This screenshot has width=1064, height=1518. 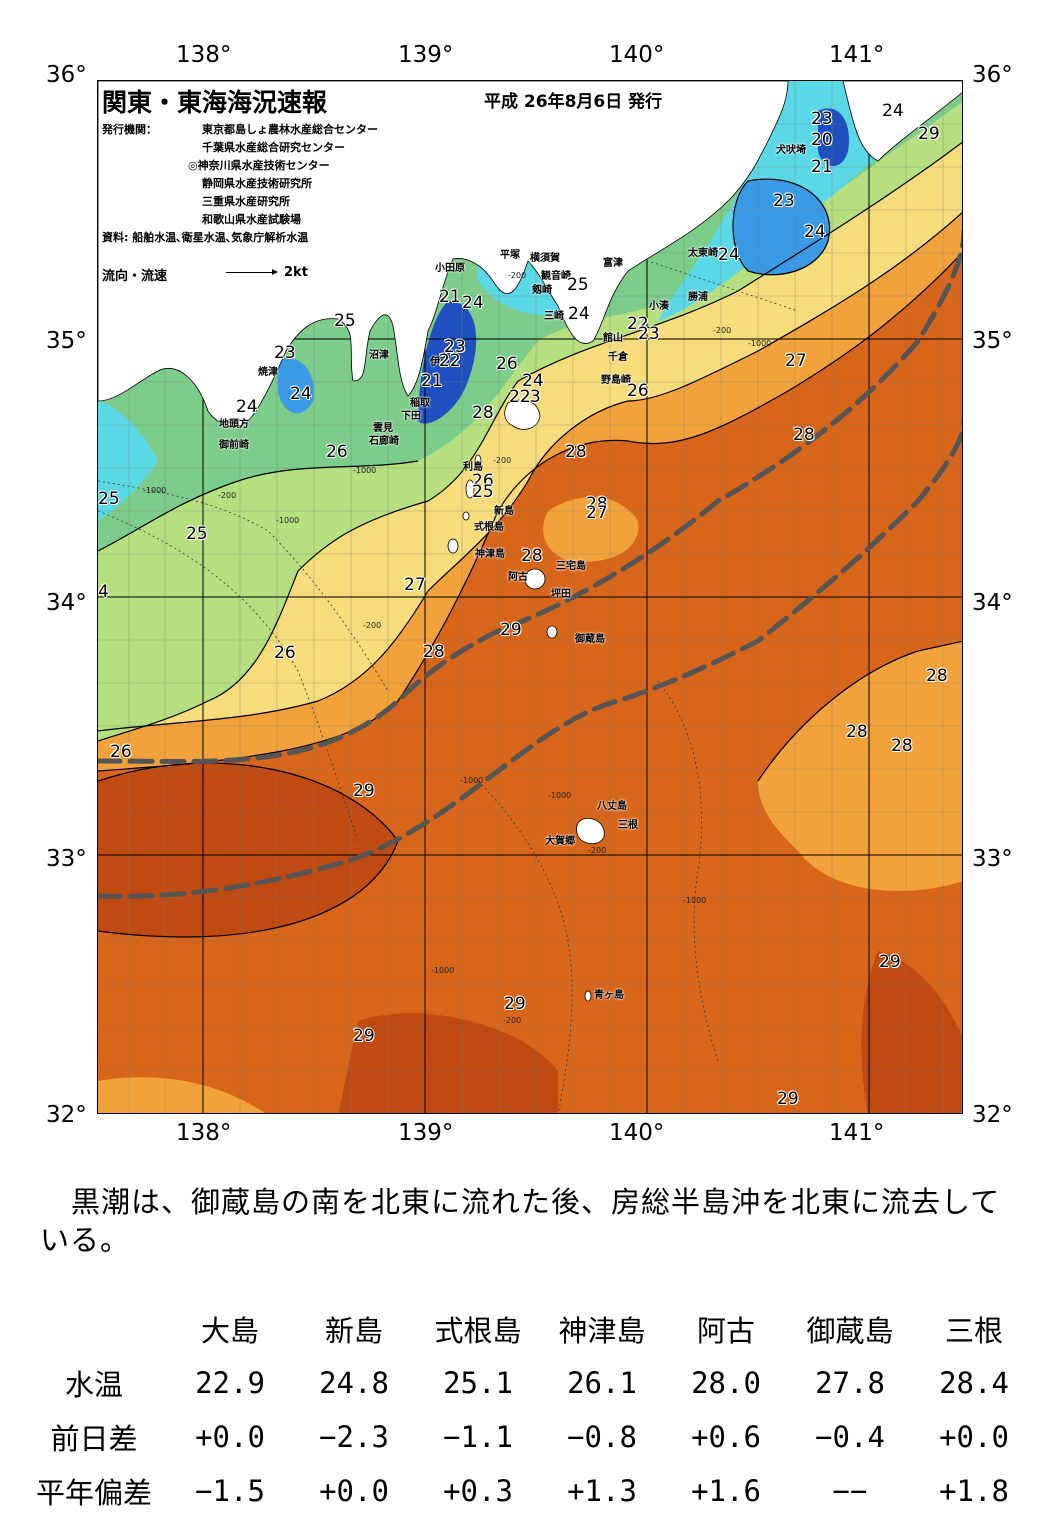 What do you see at coordinates (229, 1331) in the screenshot?
I see `station-header: 大島` at bounding box center [229, 1331].